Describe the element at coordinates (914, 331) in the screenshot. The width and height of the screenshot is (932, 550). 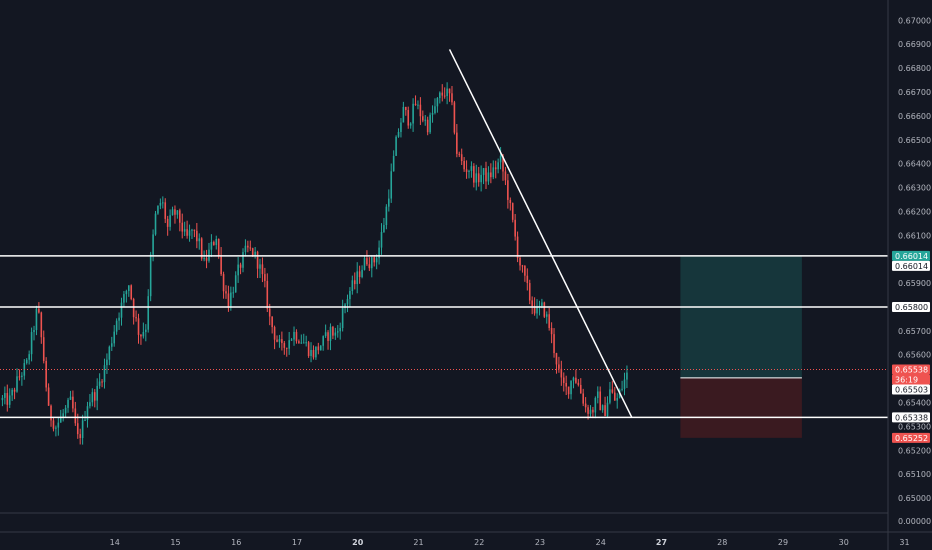
I see `price-tick-label: 0.65700` at that location.